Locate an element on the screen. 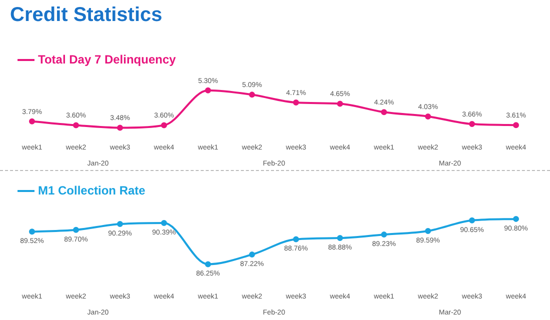  chart-title: Credit Statistics is located at coordinates (86, 15).